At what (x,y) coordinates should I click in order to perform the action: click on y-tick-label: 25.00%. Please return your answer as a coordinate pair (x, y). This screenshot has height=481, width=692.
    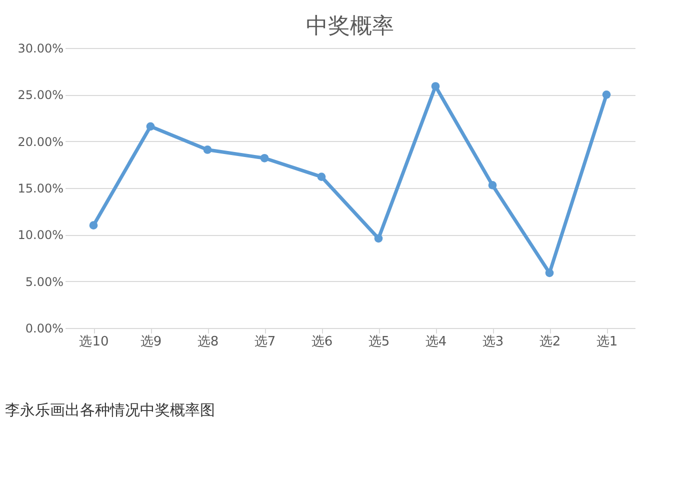
    Looking at the image, I should click on (41, 95).